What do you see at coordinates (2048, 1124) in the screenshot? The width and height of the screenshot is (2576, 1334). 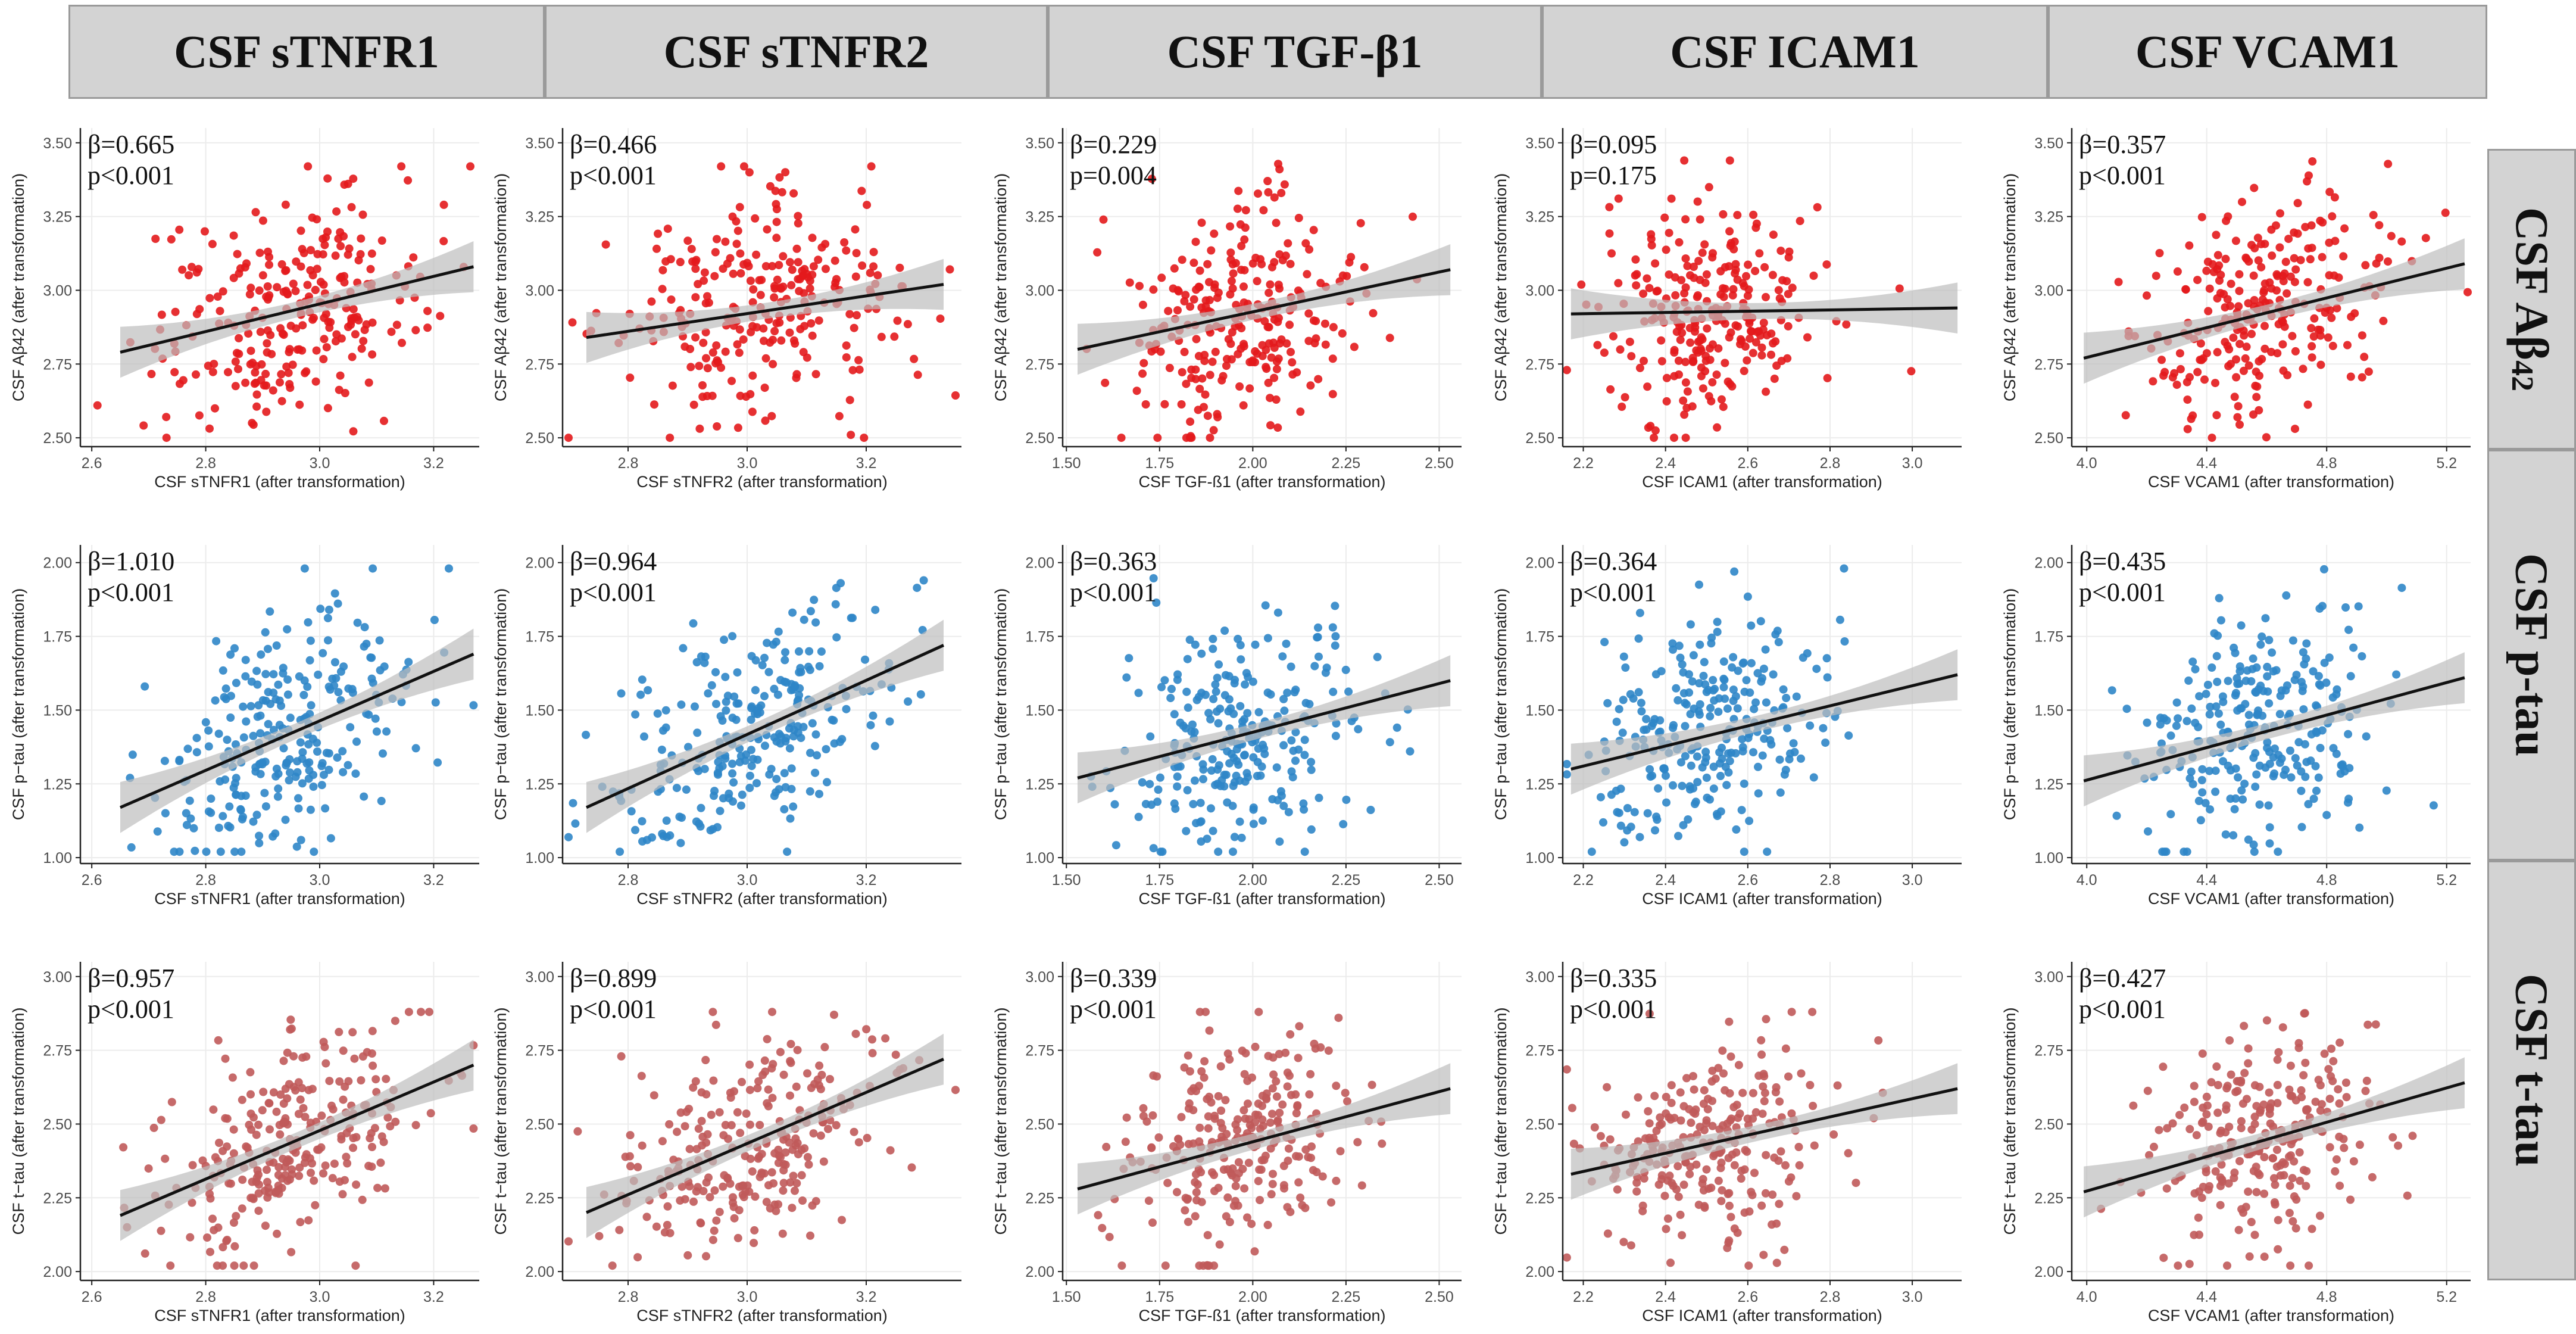 I see `y-tick-label: 2.50` at bounding box center [2048, 1124].